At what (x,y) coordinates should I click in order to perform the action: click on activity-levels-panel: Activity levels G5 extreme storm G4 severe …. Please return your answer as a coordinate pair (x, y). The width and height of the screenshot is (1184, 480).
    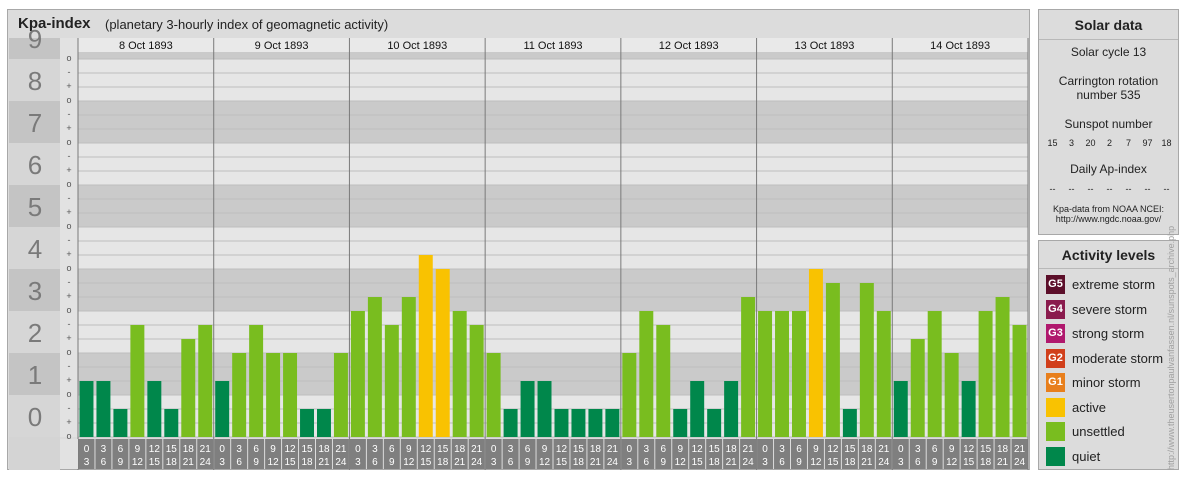
    Looking at the image, I should click on (1108, 355).